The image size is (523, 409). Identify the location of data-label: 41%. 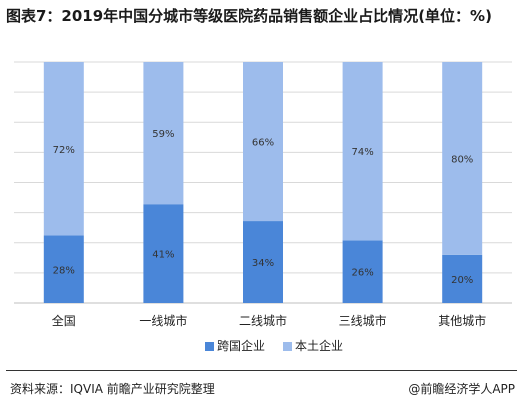
(163, 255).